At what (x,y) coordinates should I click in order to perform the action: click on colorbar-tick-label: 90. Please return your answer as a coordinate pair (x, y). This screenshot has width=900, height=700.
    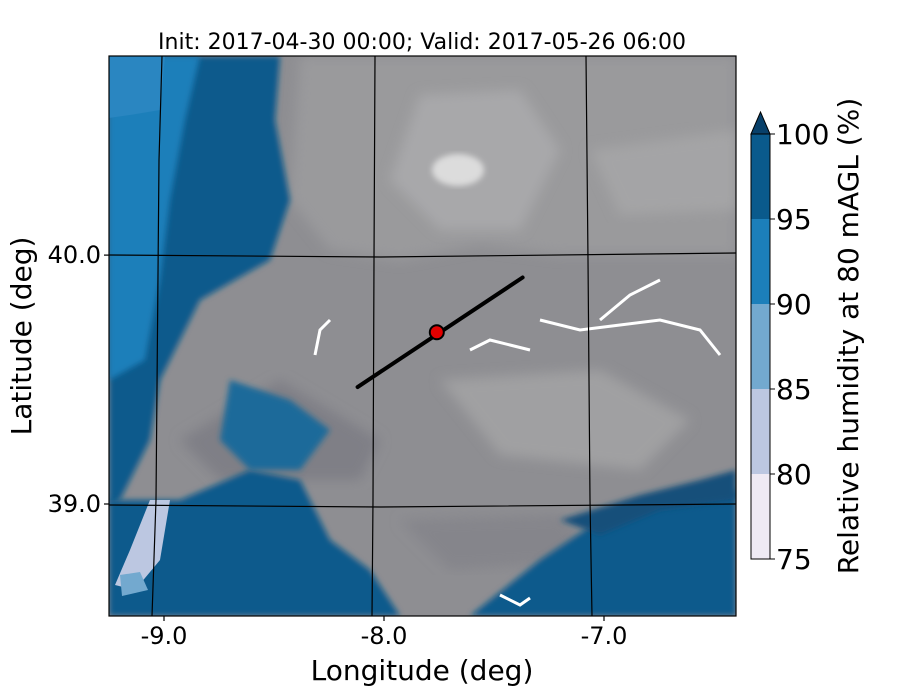
    Looking at the image, I should click on (794, 304).